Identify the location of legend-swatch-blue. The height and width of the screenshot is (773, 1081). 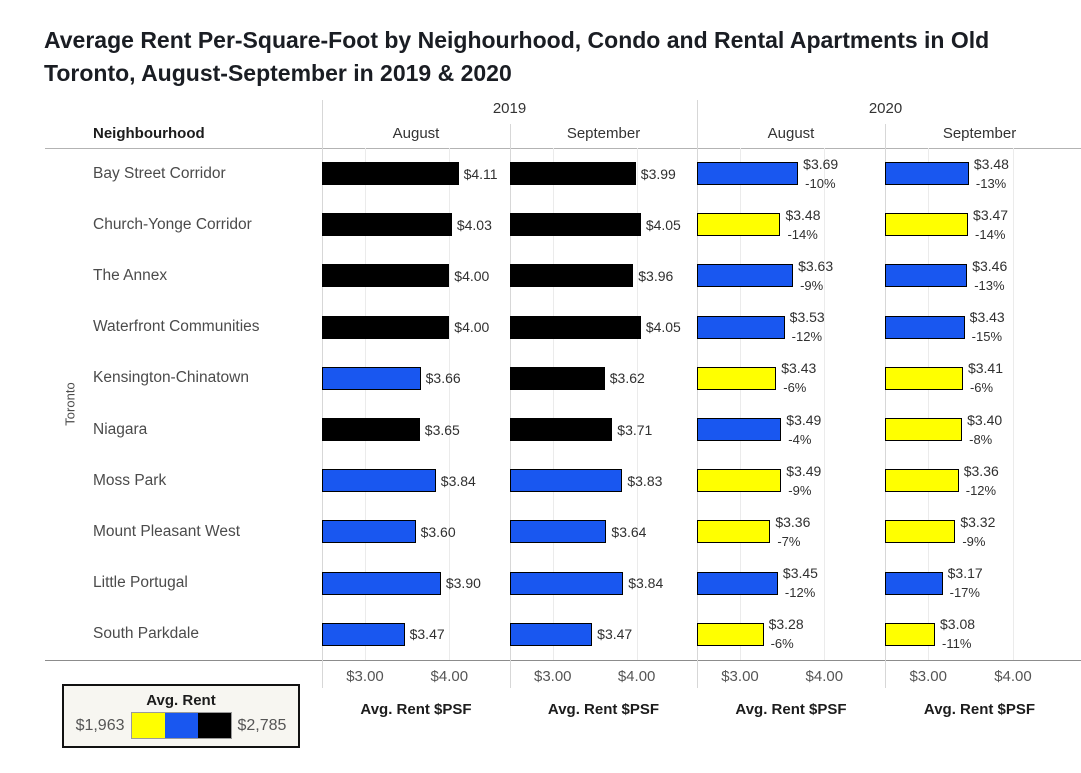
(181, 725).